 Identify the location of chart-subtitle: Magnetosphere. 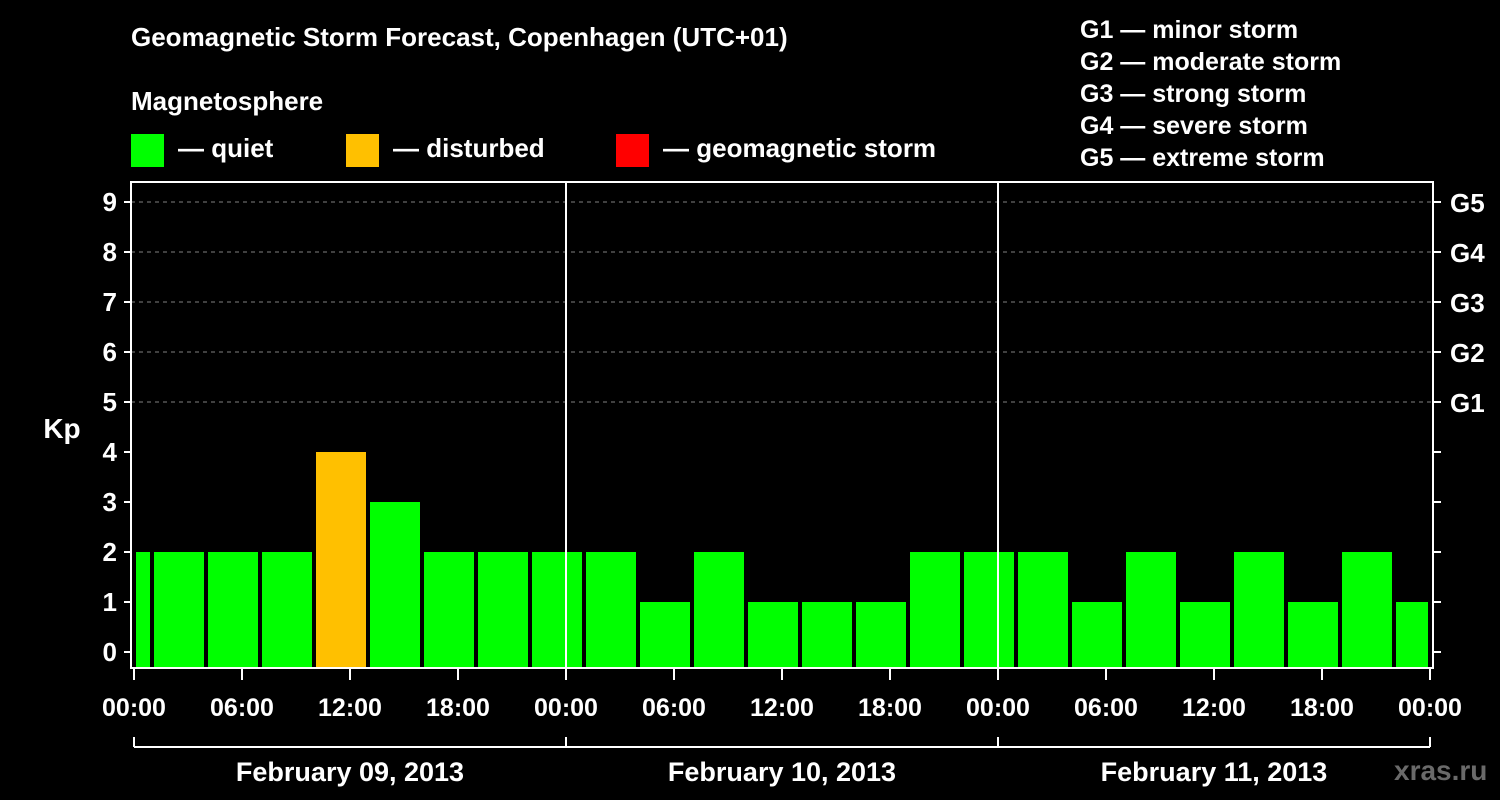
(227, 101).